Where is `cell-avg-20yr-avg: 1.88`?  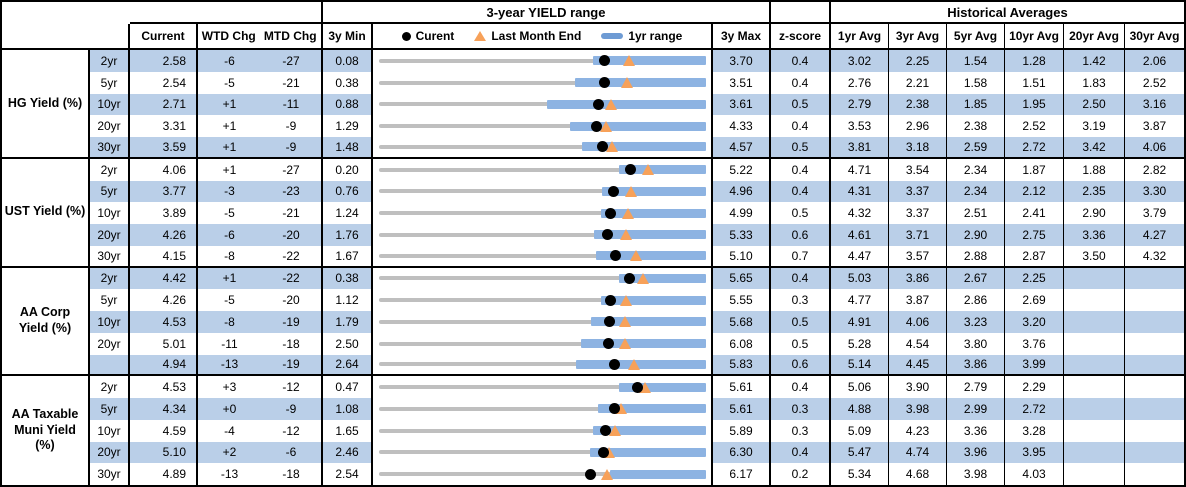
cell-avg-20yr-avg: 1.88 is located at coordinates (1094, 169).